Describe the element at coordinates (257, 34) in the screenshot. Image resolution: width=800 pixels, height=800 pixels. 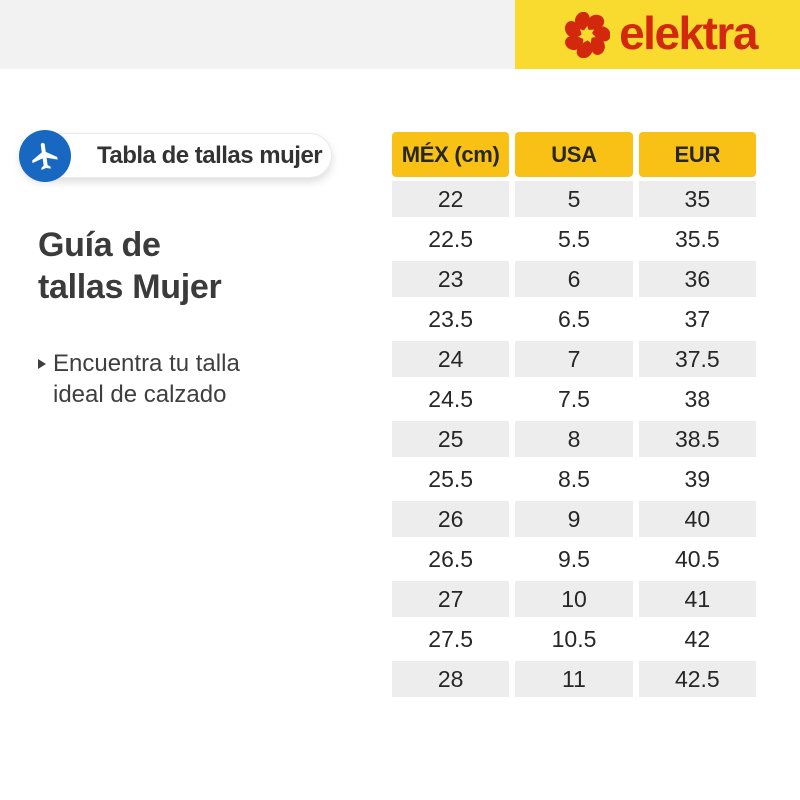
I see `top-band-gray` at that location.